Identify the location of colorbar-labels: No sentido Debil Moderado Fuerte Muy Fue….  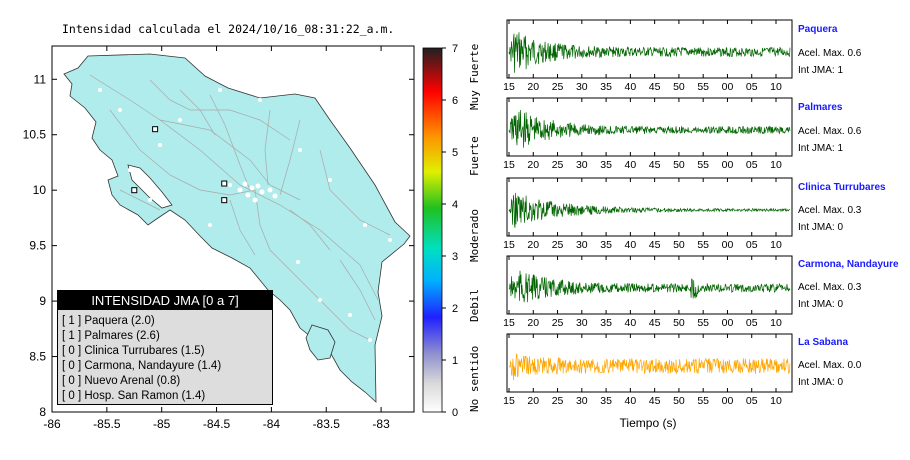
(474, 228).